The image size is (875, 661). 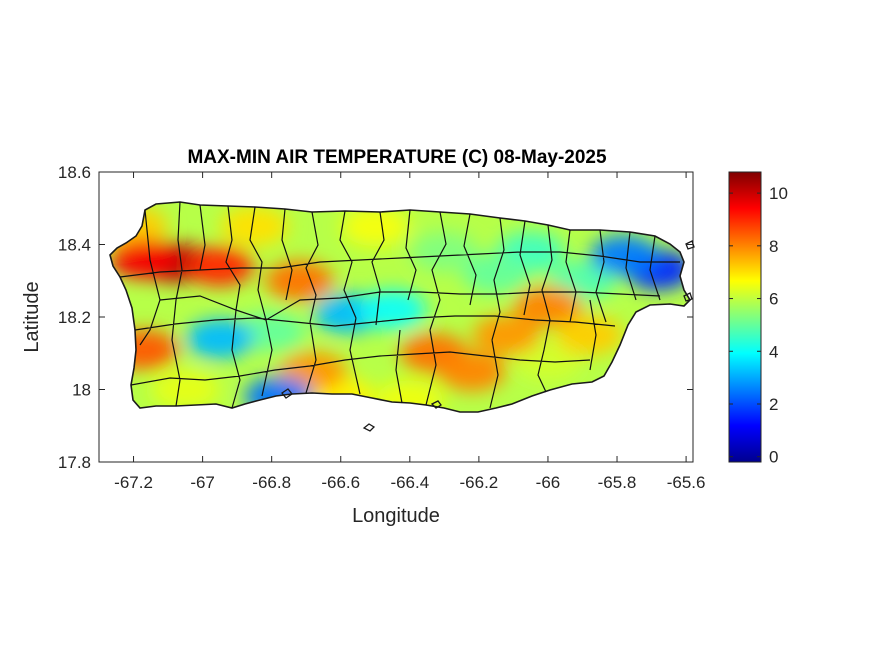 What do you see at coordinates (409, 482) in the screenshot?
I see `x-tick-label: -66.4` at bounding box center [409, 482].